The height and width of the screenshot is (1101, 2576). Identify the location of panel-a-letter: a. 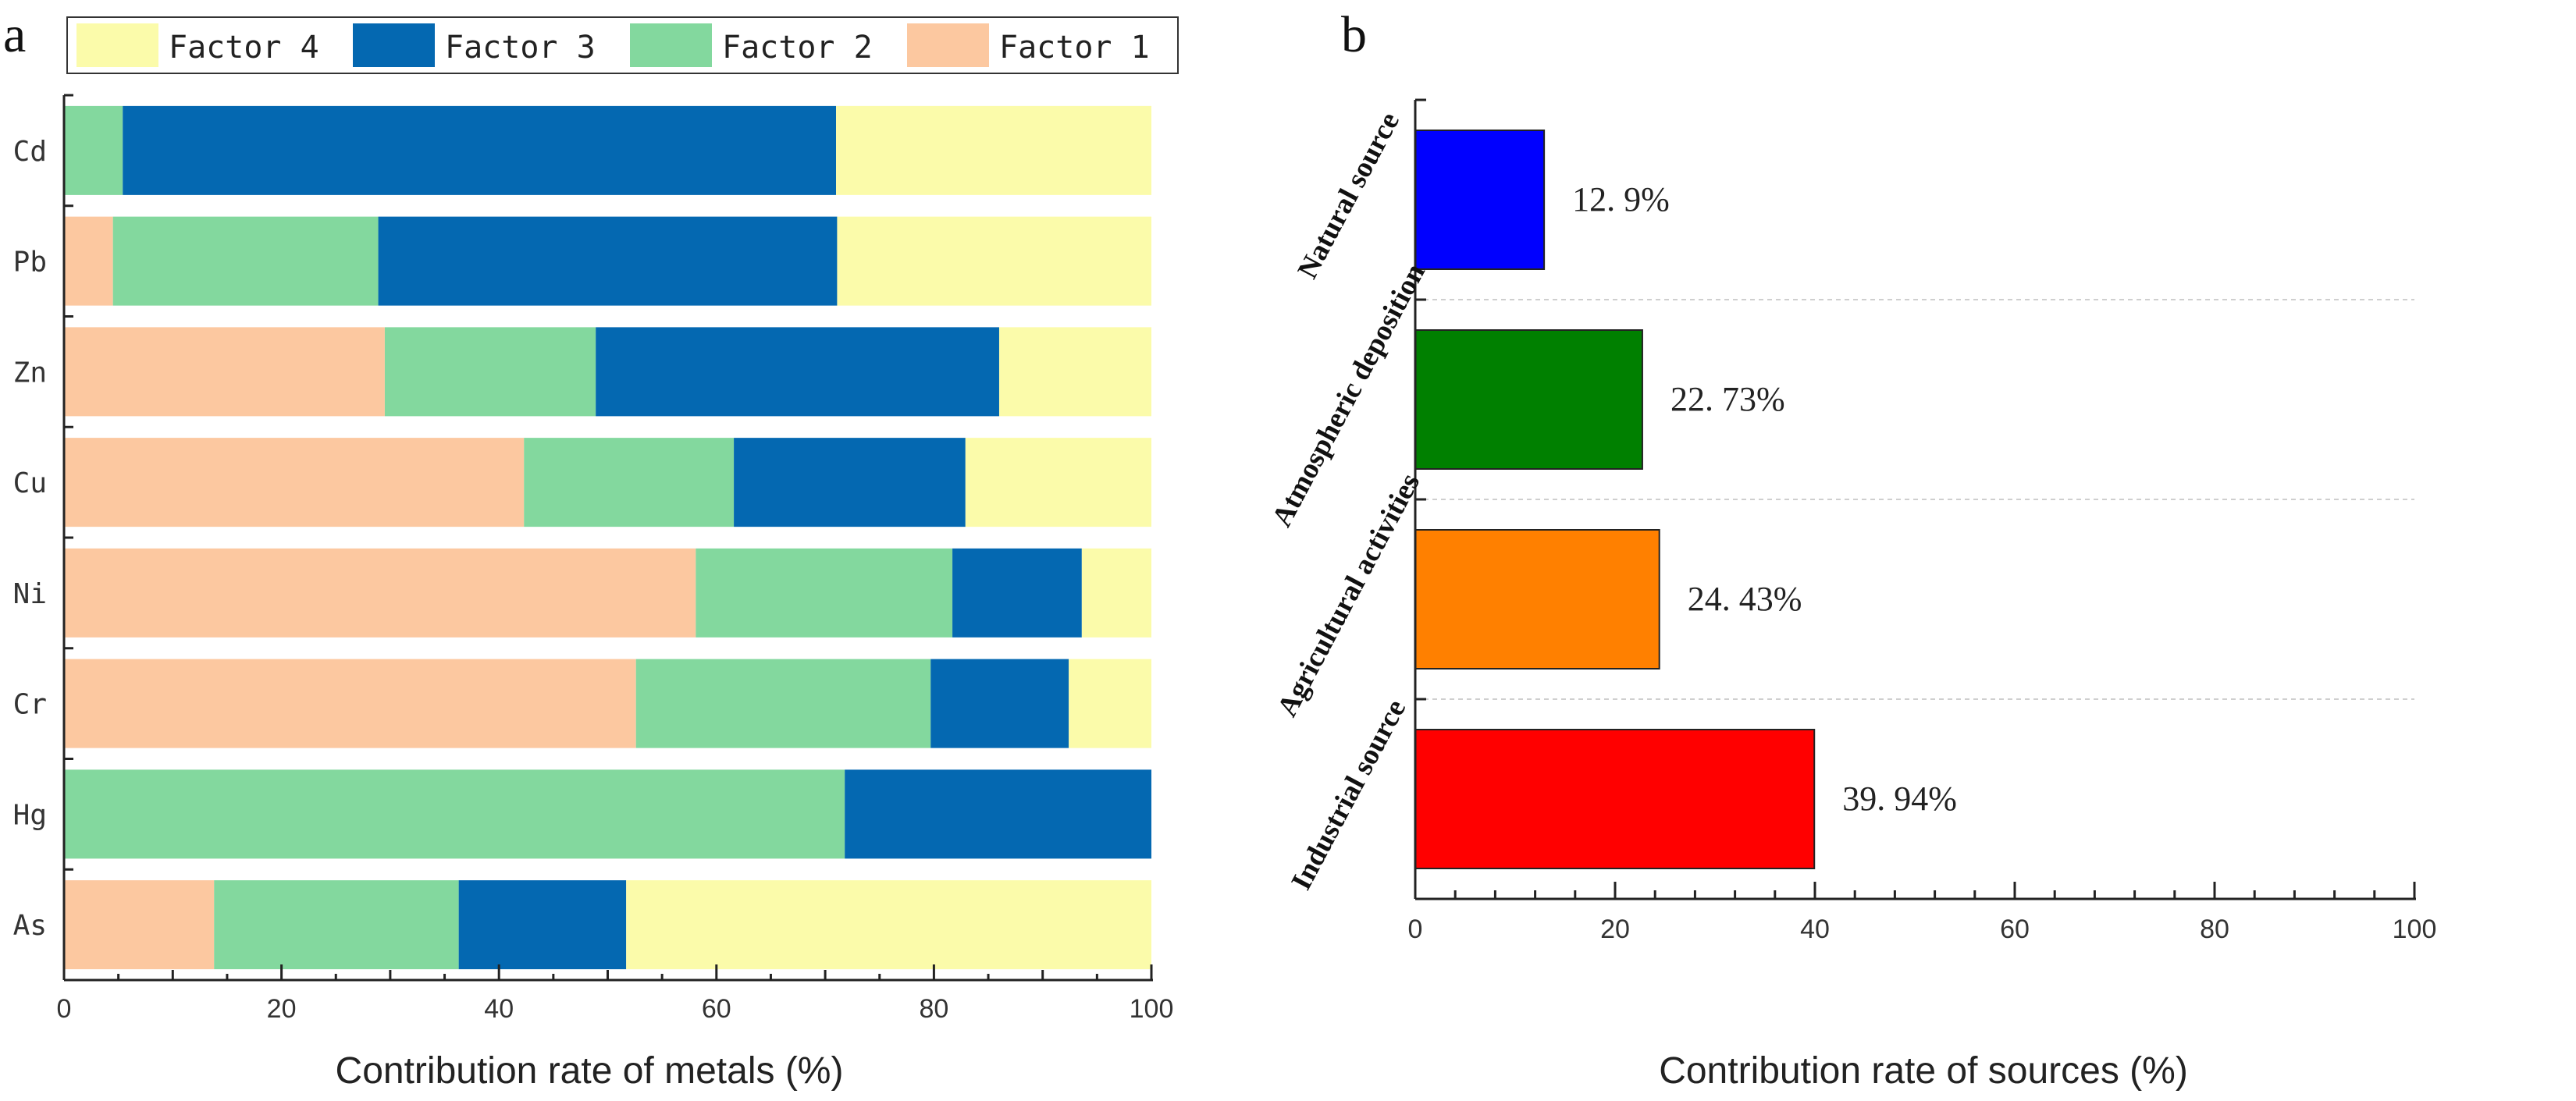
(15, 34).